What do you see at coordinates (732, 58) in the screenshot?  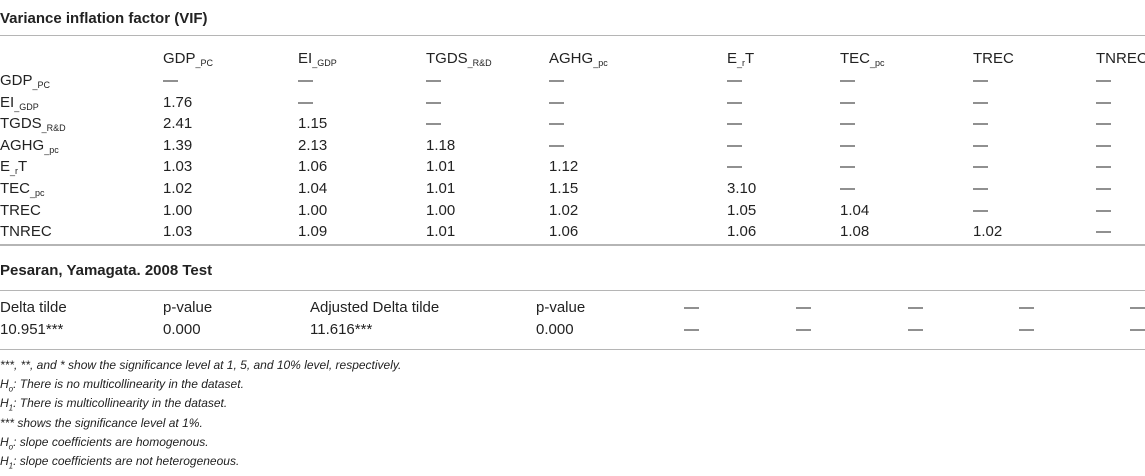 I see `vif-column-header-base: E` at bounding box center [732, 58].